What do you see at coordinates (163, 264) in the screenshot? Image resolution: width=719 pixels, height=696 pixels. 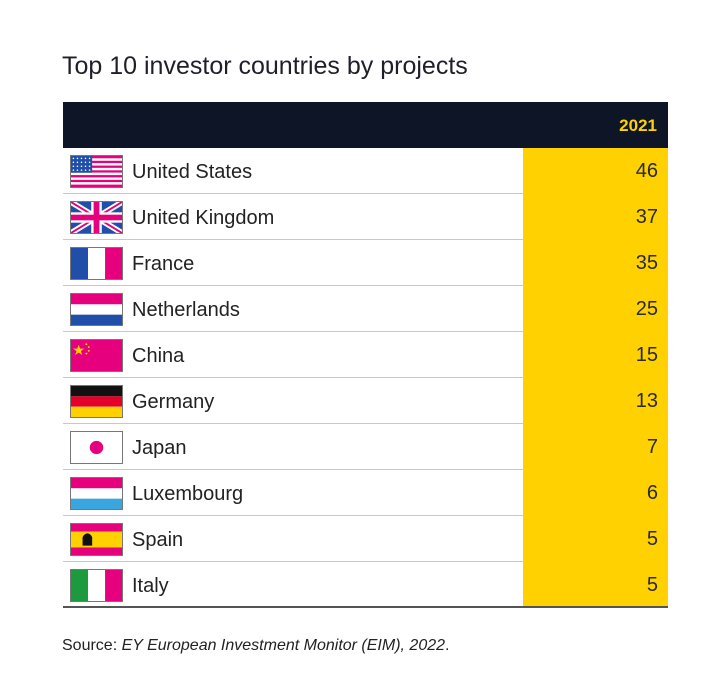 I see `country-label: France` at bounding box center [163, 264].